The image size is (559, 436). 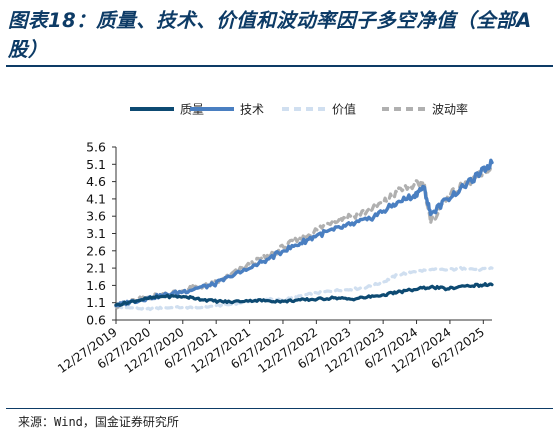 I want to click on y-tick-label: 5.1, so click(x=96, y=164).